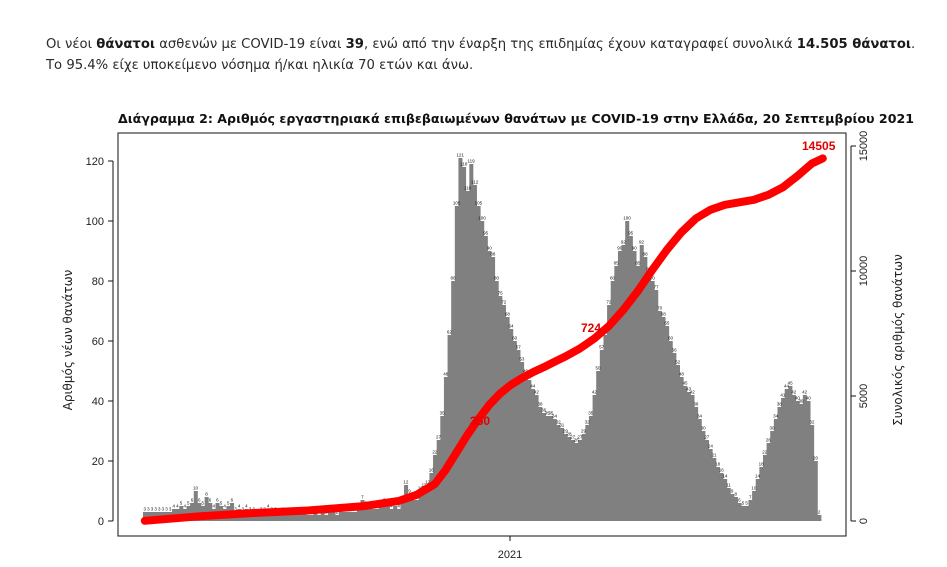  What do you see at coordinates (512, 326) in the screenshot?
I see `bar-value-label: 64` at bounding box center [512, 326].